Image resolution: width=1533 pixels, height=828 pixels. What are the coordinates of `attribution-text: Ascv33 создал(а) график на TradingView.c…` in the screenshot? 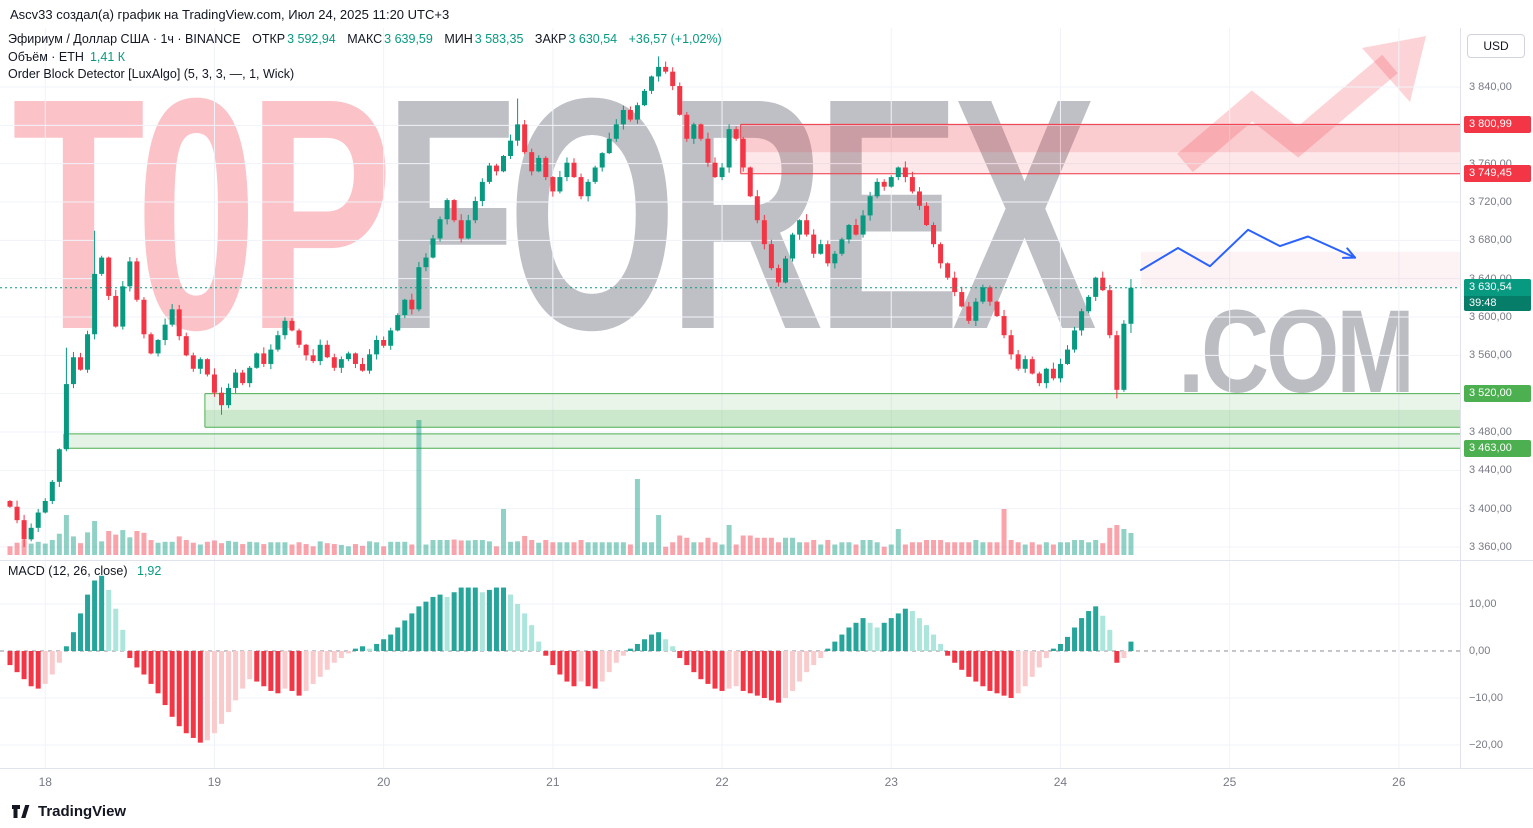 It's located at (230, 14).